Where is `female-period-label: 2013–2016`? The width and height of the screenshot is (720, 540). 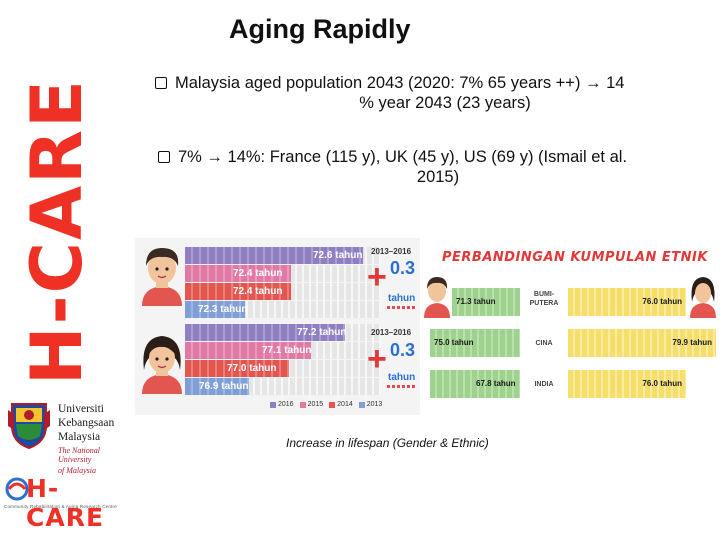 female-period-label: 2013–2016 is located at coordinates (391, 332).